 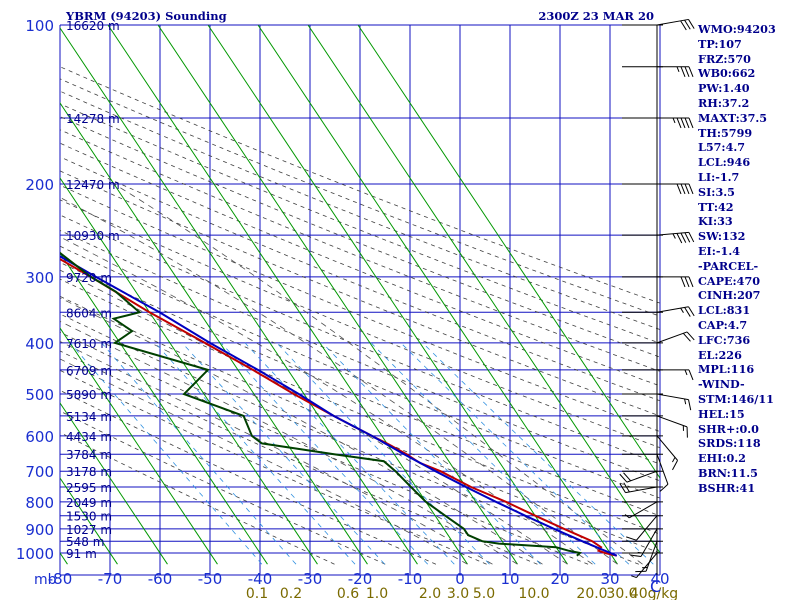 I want to click on pressure-tick-label: 800, so click(x=39, y=503).